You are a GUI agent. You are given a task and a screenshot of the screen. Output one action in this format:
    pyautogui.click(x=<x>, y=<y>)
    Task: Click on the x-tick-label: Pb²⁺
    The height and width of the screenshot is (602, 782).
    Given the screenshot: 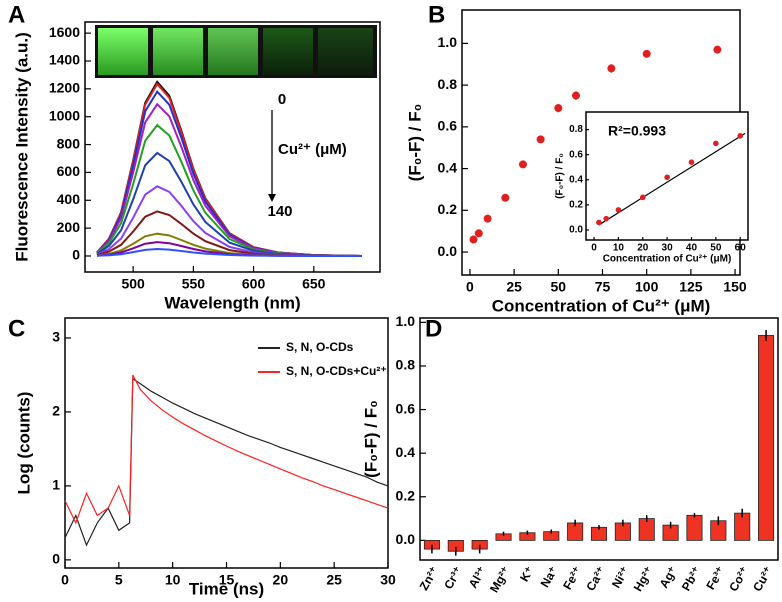 What is the action you would take?
    pyautogui.click(x=691, y=578)
    